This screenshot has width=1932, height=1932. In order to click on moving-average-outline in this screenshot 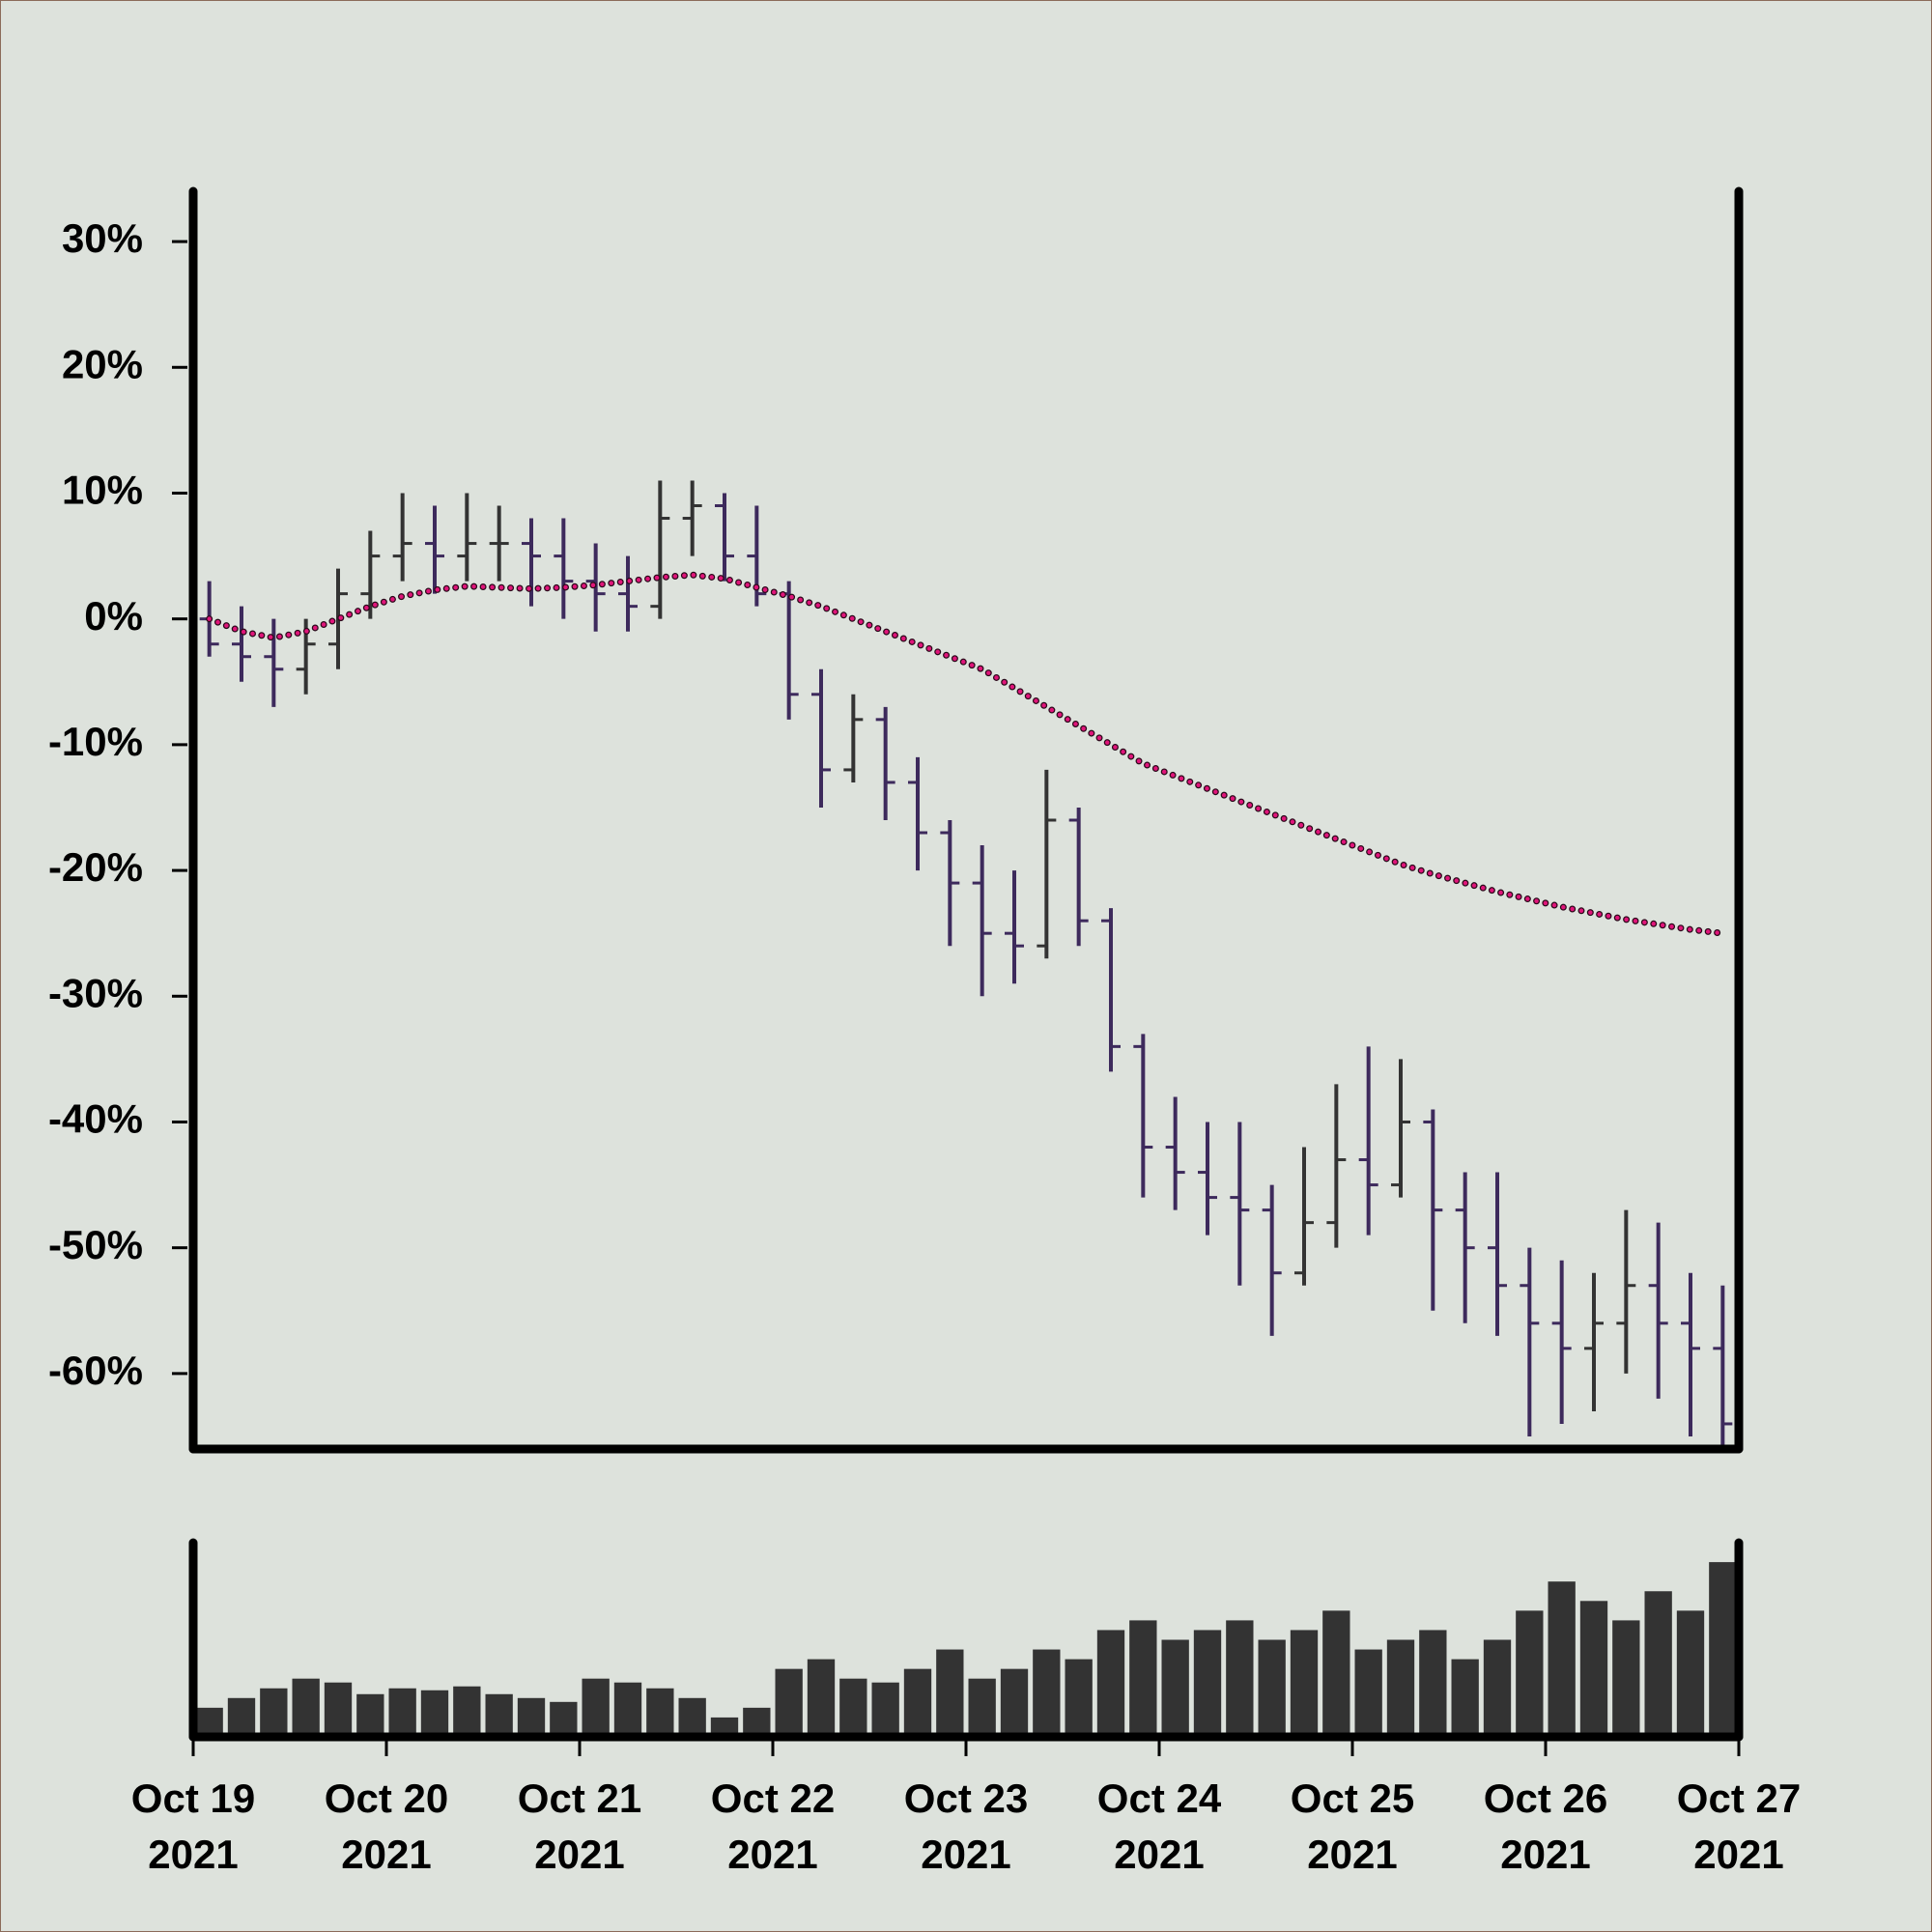, I will do `click(966, 754)`.